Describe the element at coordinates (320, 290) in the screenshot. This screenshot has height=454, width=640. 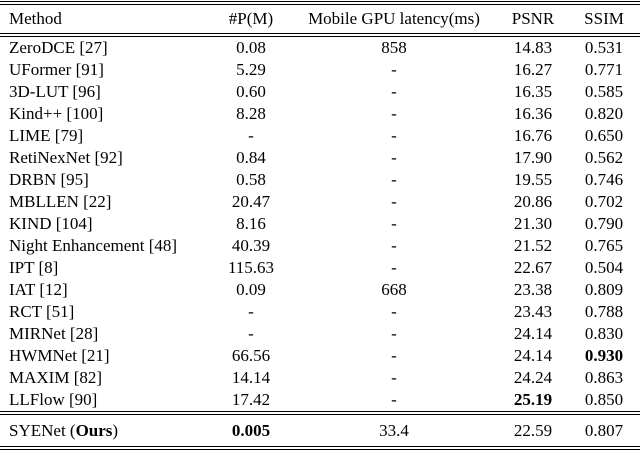
I see `table-row: IAT [12] 0.09 668 23.38 0.809` at that location.